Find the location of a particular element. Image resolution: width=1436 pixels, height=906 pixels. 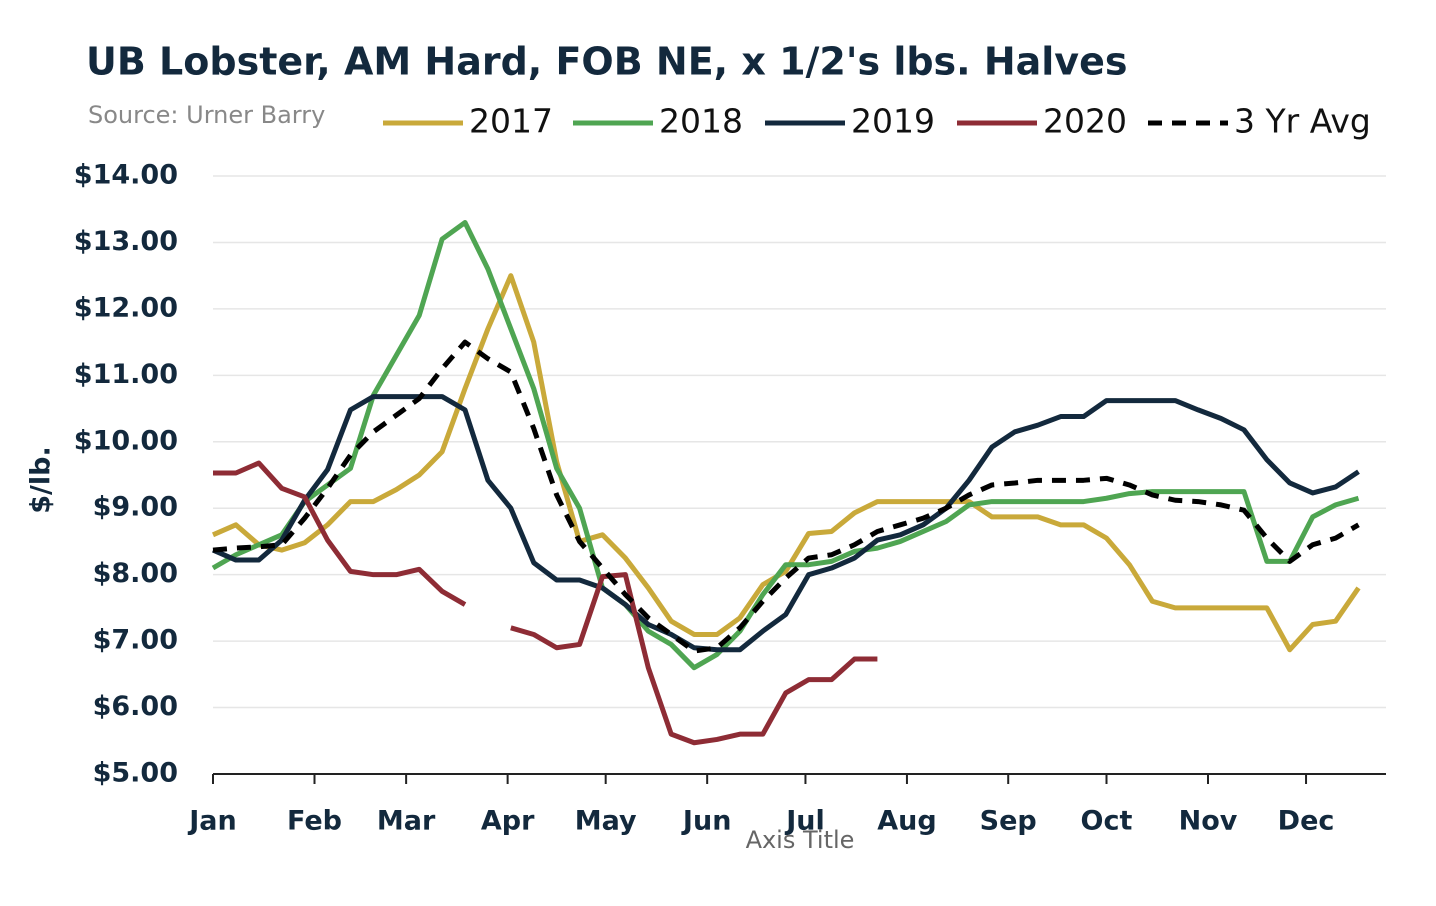

chart-subtitle: Source: Urner Barry is located at coordinates (206, 115).